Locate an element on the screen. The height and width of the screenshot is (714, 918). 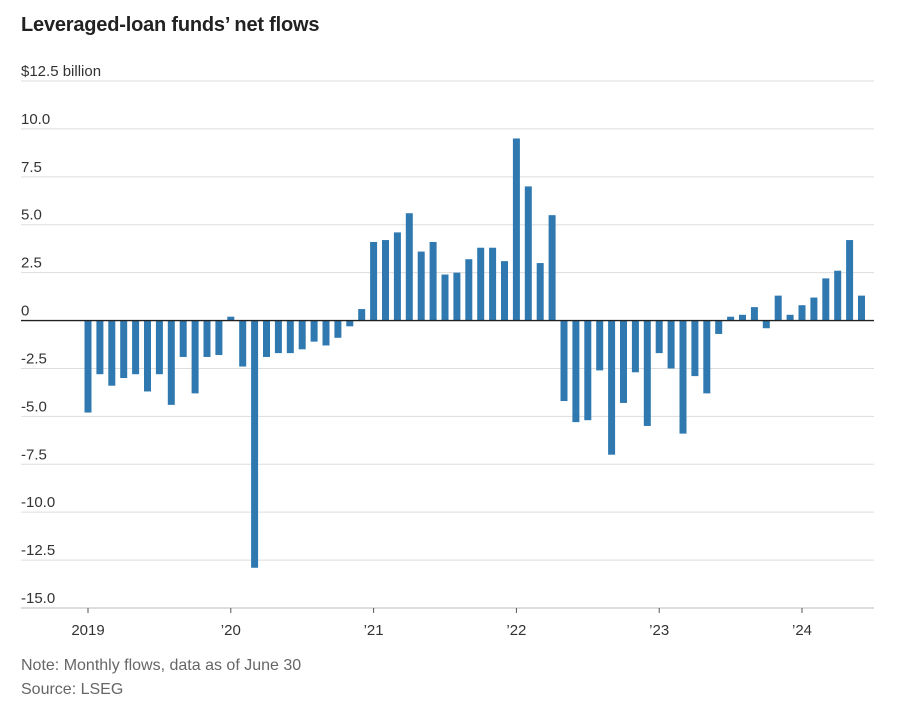
y-tick-label: -7.5 is located at coordinates (34, 454).